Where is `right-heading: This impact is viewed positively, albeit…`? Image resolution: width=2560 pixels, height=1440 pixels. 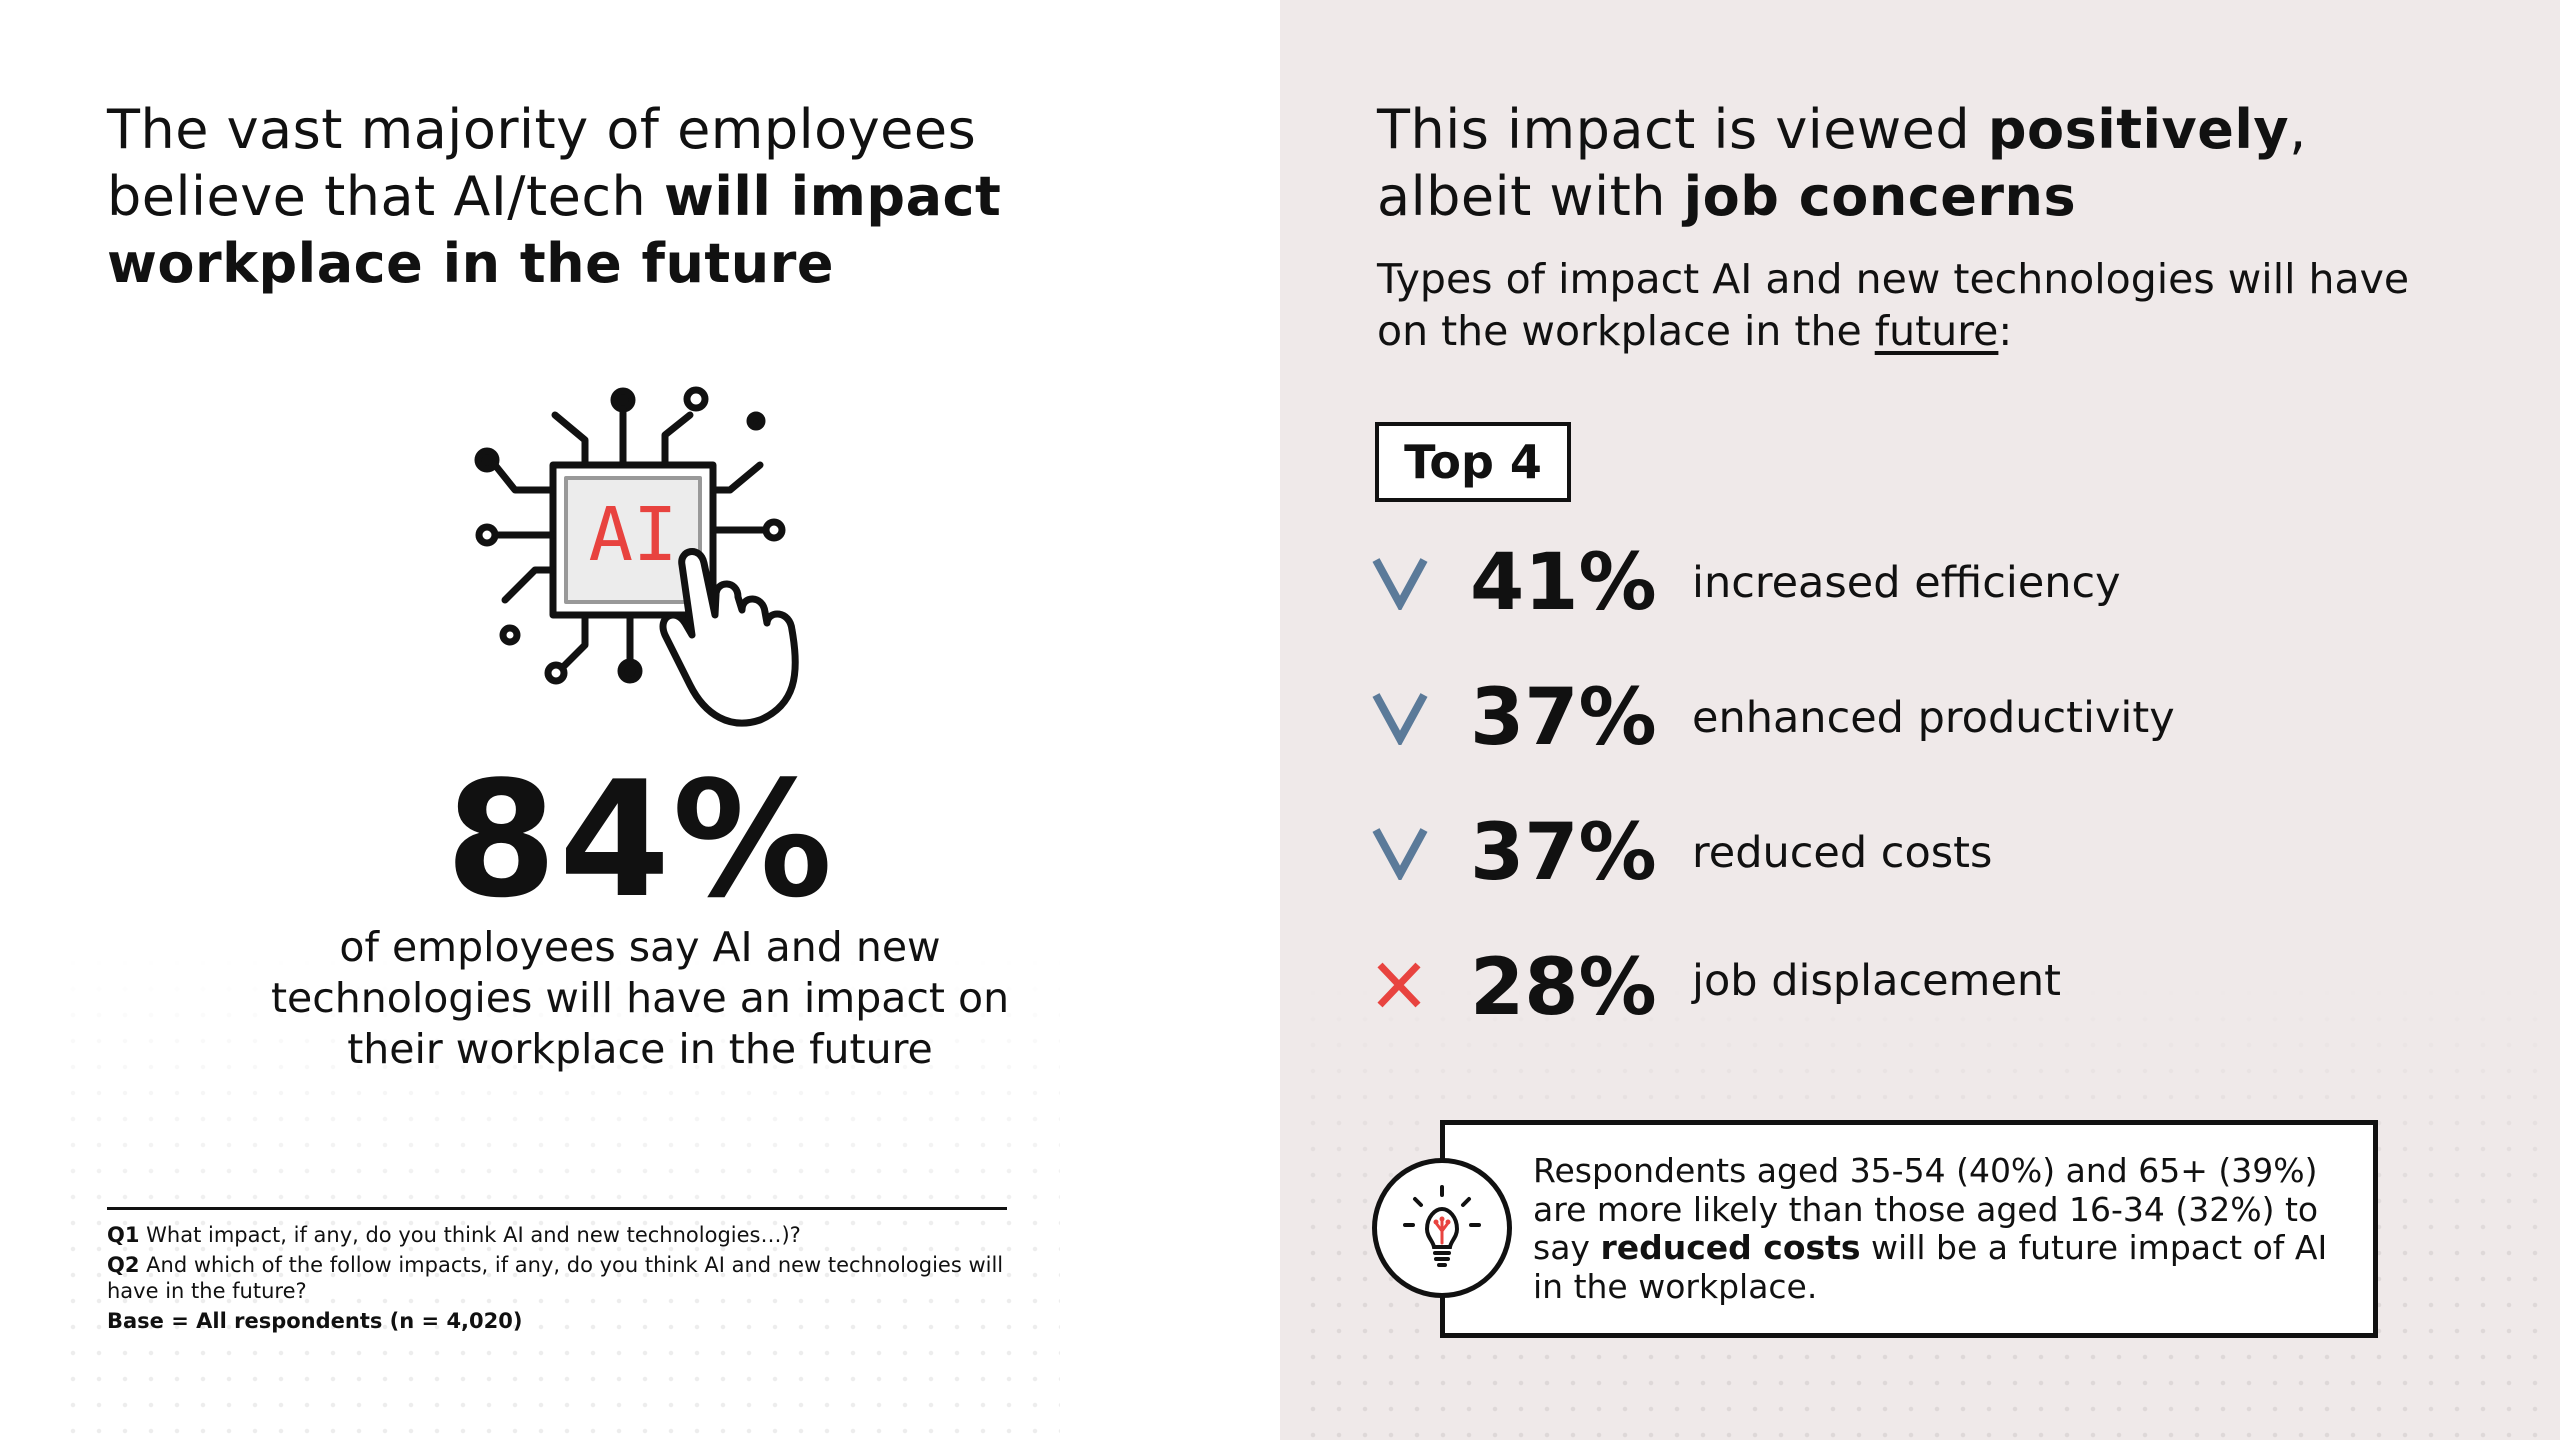 right-heading: This impact is viewed positively, albeit… is located at coordinates (1842, 163).